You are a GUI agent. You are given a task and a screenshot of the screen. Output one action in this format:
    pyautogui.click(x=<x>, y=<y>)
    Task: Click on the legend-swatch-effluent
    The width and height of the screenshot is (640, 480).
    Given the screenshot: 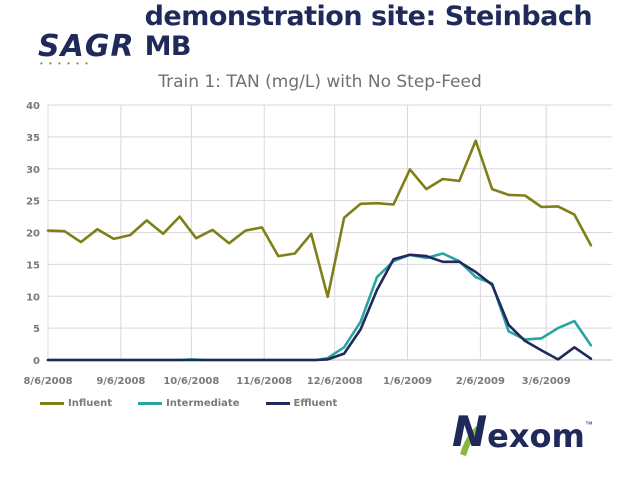 What is the action you would take?
    pyautogui.click(x=277, y=403)
    